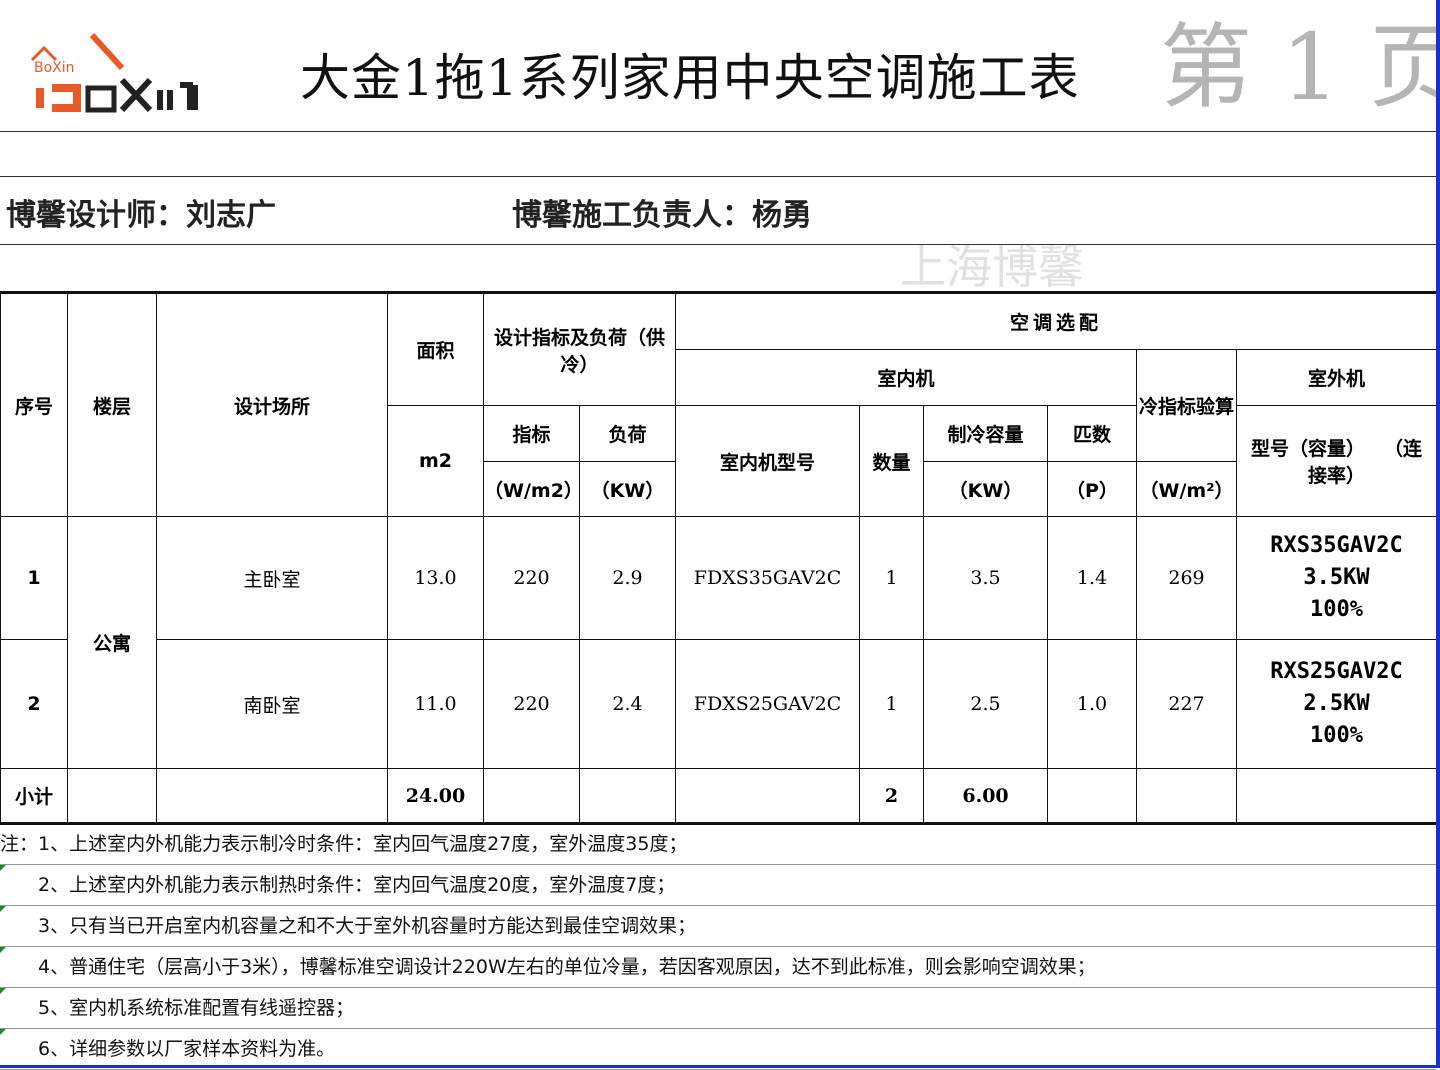 Image resolution: width=1440 pixels, height=1070 pixels. Describe the element at coordinates (1187, 489) in the screenshot. I see `header-check-unit: （W/m²）` at that location.